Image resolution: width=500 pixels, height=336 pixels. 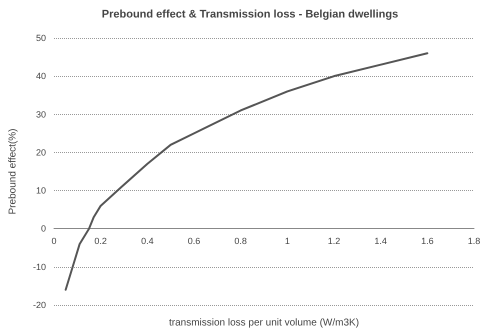 What do you see at coordinates (380, 241) in the screenshot?
I see `x-tick-label: 1.4` at bounding box center [380, 241].